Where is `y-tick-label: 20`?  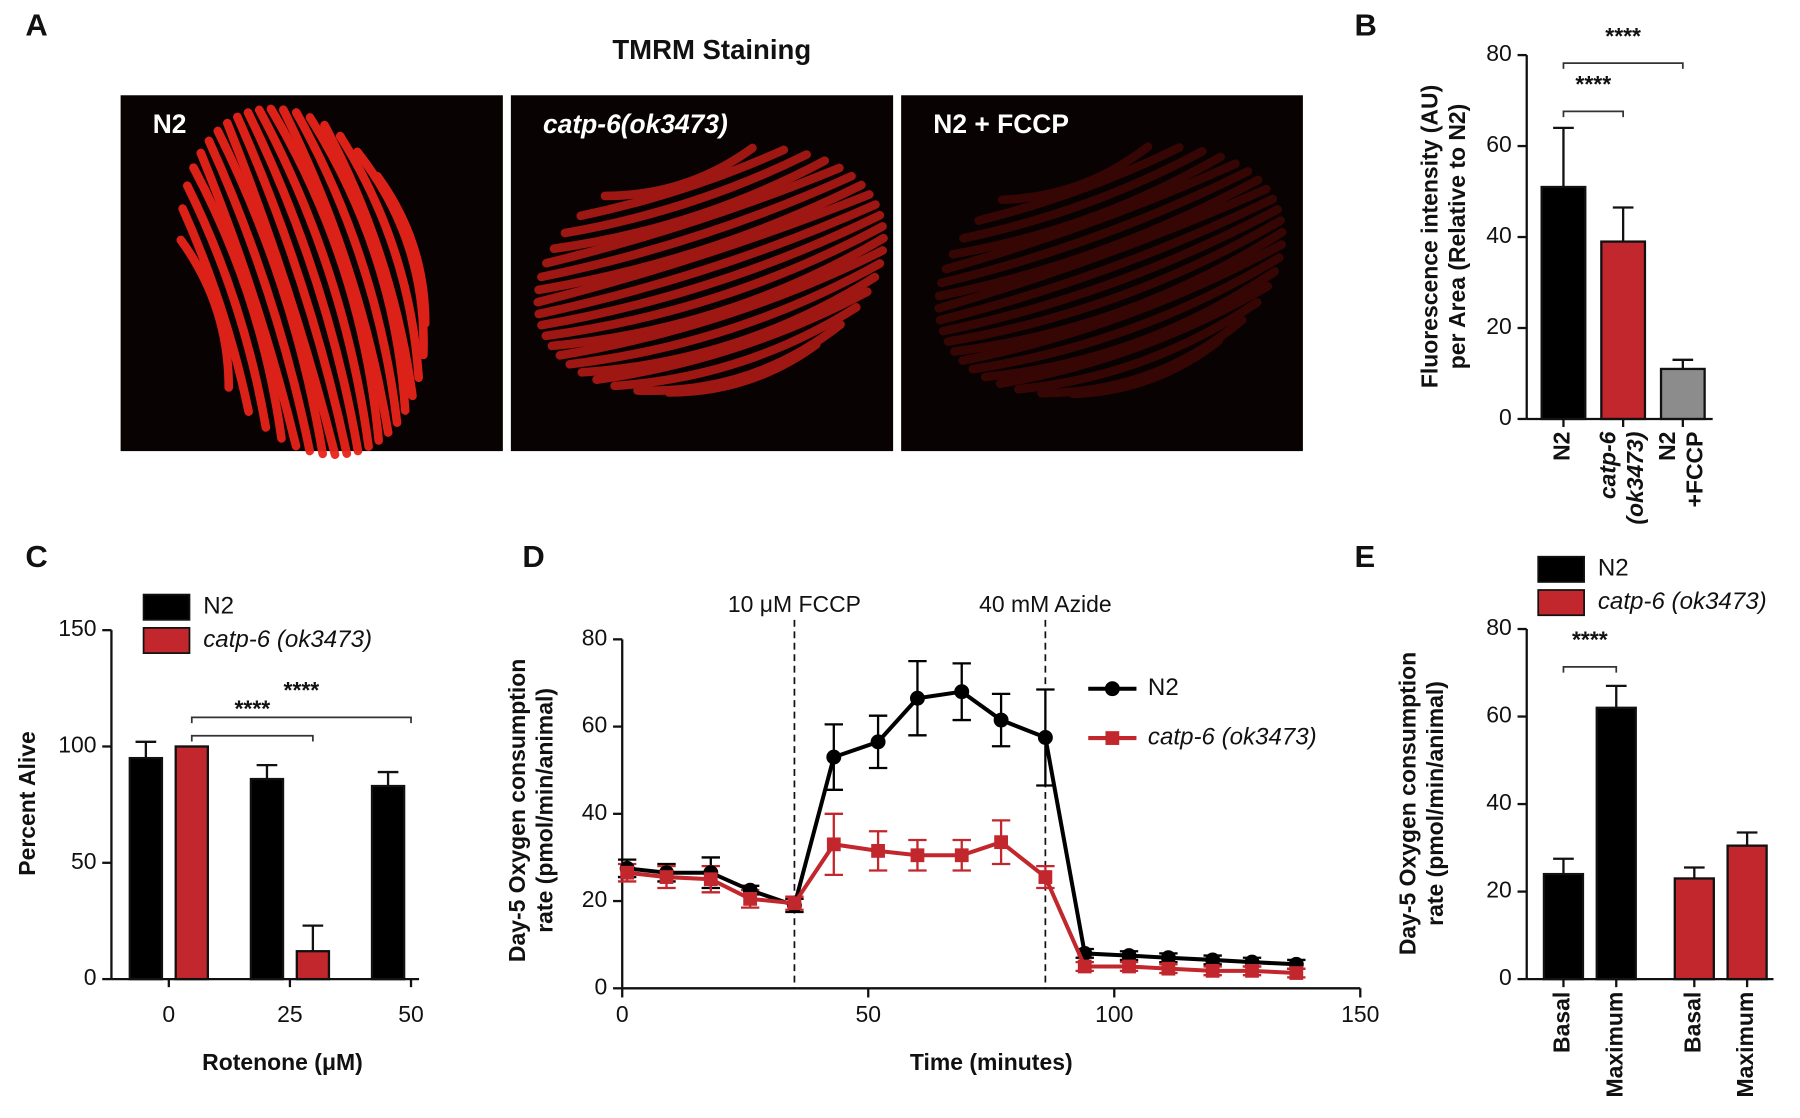
y-tick-label: 20 is located at coordinates (595, 899).